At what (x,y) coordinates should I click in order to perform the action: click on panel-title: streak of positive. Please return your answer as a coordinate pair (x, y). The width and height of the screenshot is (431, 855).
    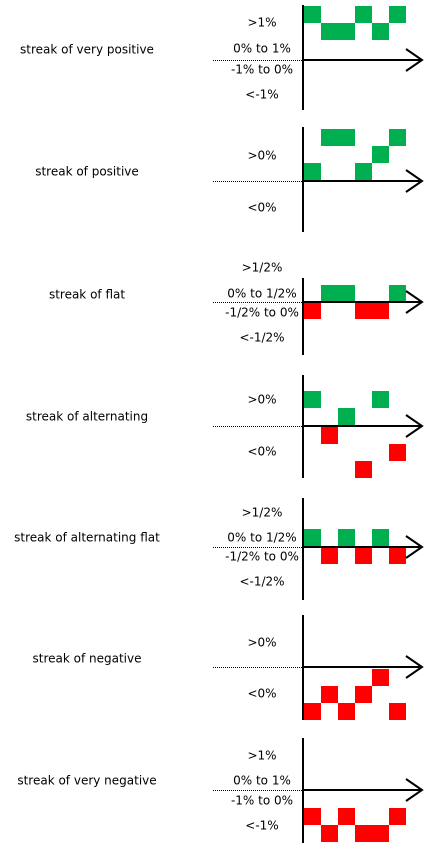
    Looking at the image, I should click on (87, 172).